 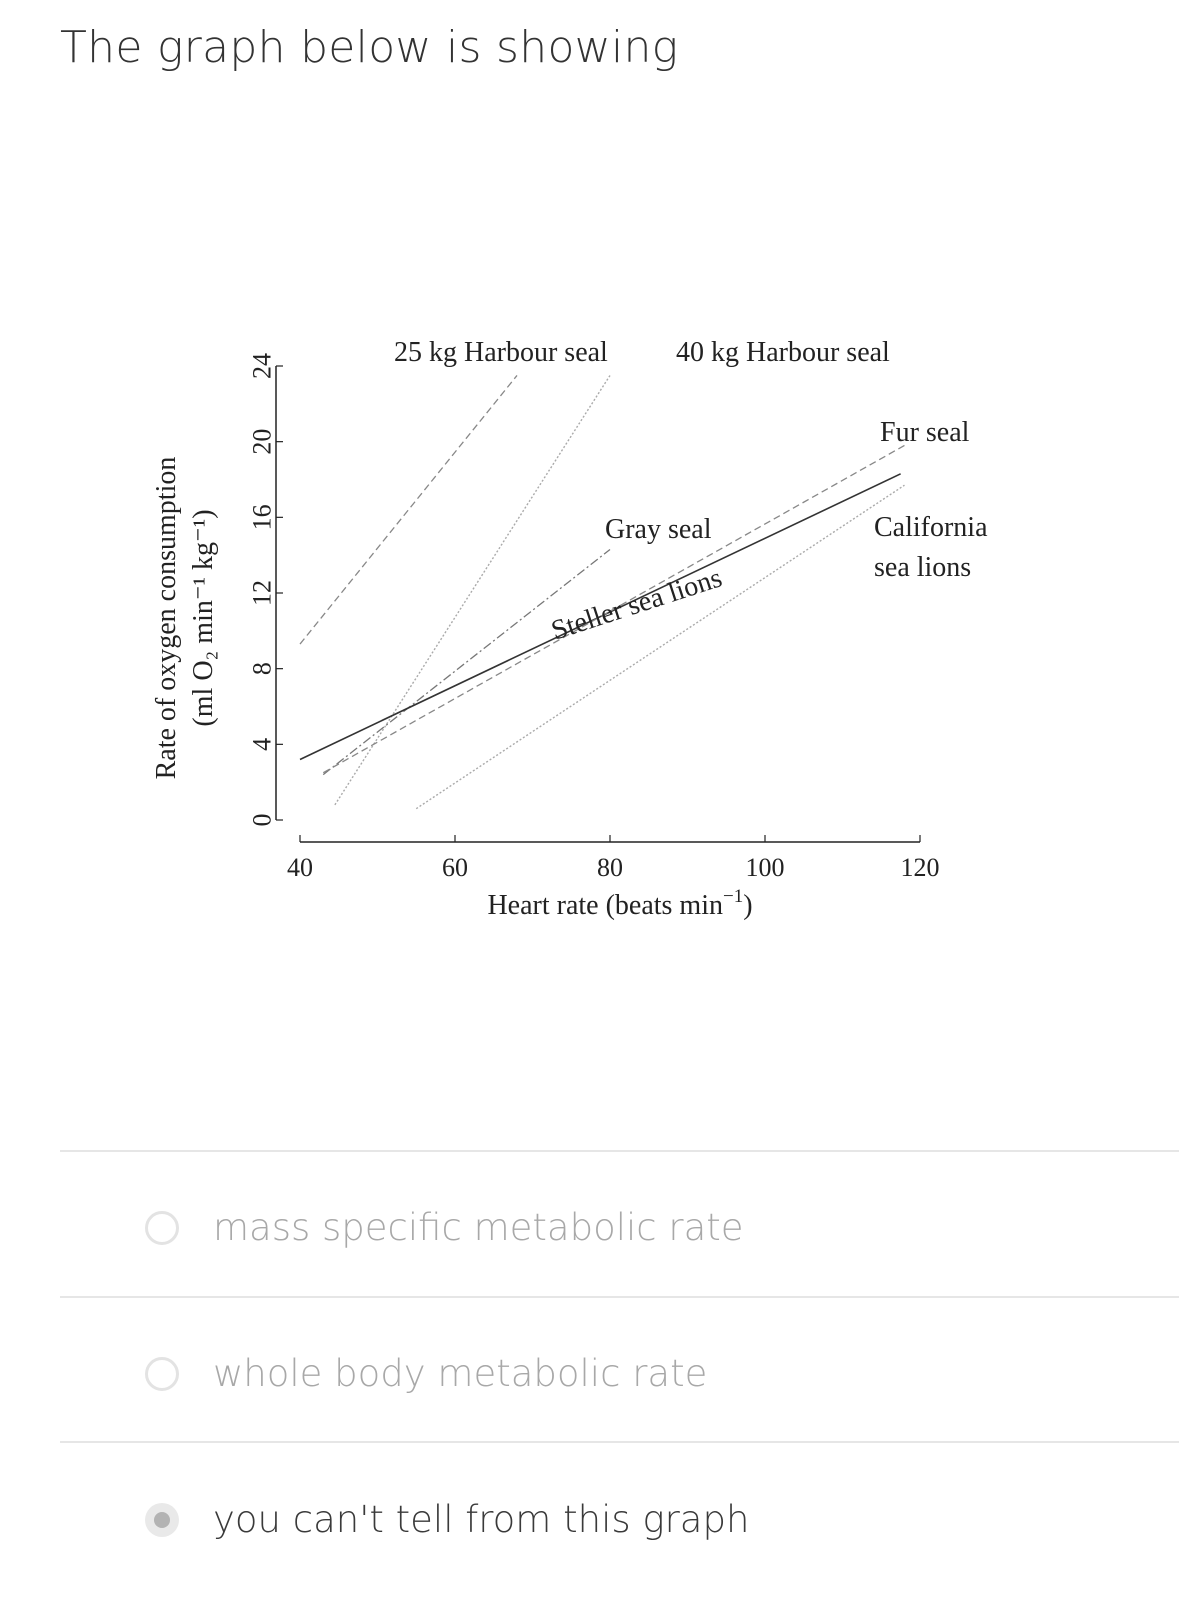 I want to click on y-tick-label: 12, so click(x=262, y=593).